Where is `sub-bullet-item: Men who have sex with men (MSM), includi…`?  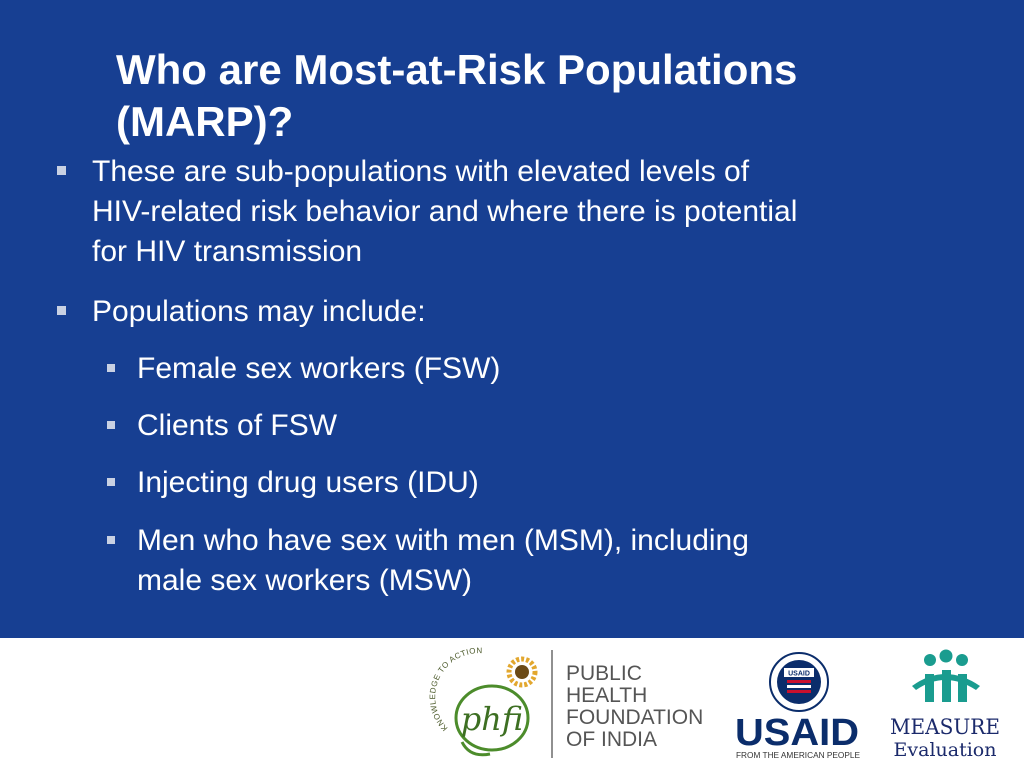
sub-bullet-item: Men who have sex with men (MSM), includi… is located at coordinates (428, 561).